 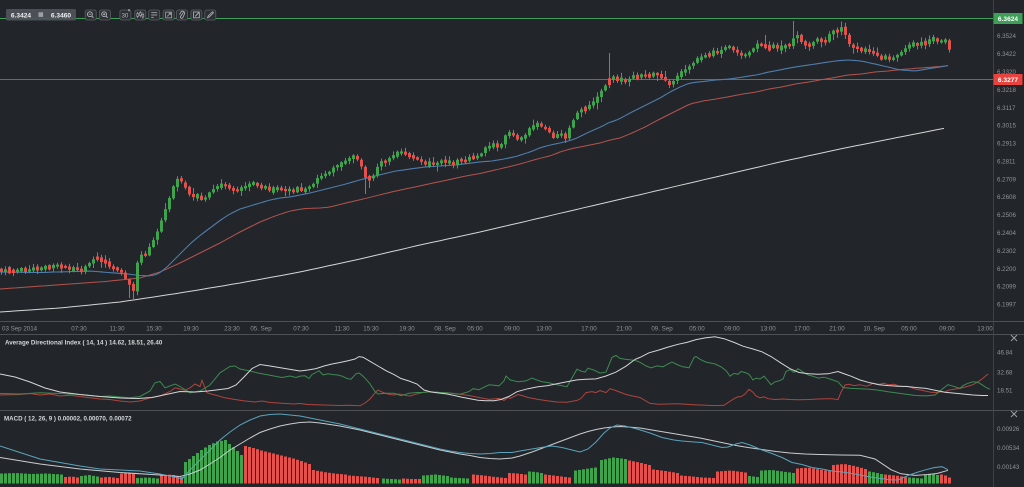 I want to click on svg-text: 6.2913, so click(x=1006, y=144).